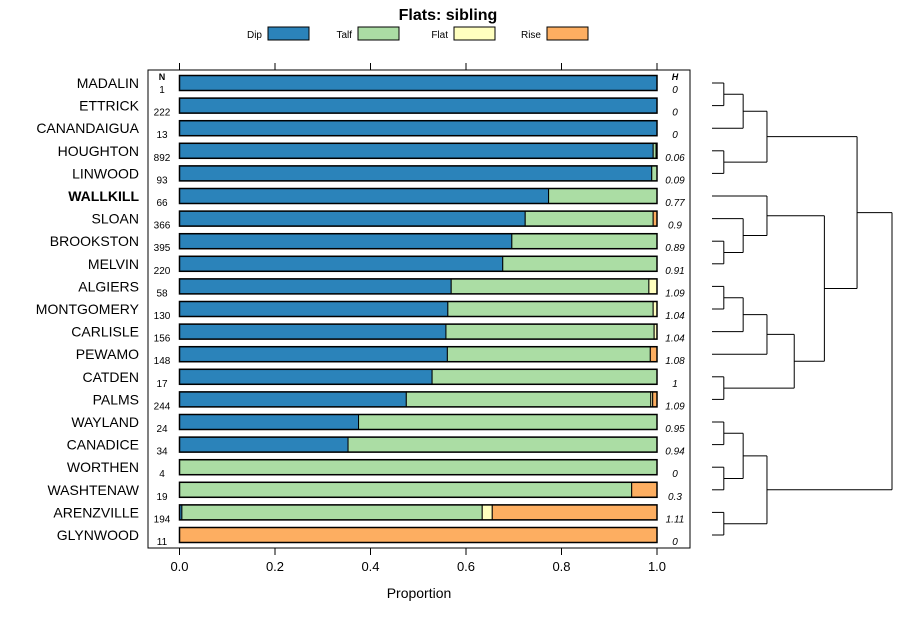  Describe the element at coordinates (675, 384) in the screenshot. I see `row-h-catden: 1` at that location.